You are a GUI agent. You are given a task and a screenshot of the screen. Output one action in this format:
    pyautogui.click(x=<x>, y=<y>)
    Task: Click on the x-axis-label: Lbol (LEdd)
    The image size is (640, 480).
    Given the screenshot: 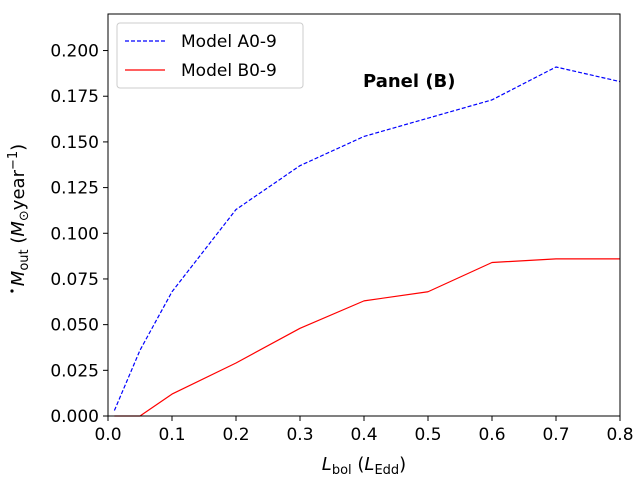 What is the action you would take?
    pyautogui.click(x=364, y=466)
    